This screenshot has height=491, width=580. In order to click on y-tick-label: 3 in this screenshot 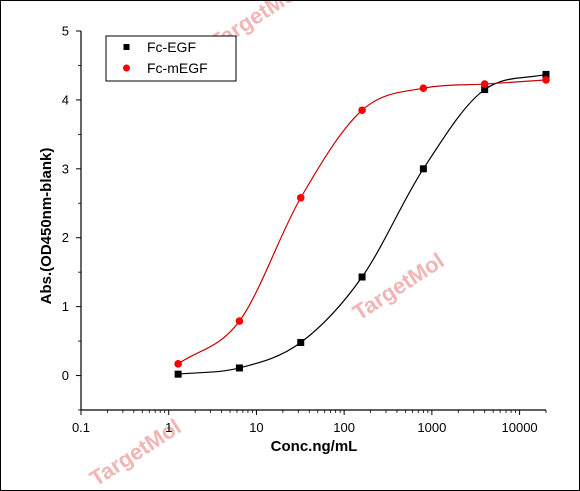, I will do `click(65, 168)`.